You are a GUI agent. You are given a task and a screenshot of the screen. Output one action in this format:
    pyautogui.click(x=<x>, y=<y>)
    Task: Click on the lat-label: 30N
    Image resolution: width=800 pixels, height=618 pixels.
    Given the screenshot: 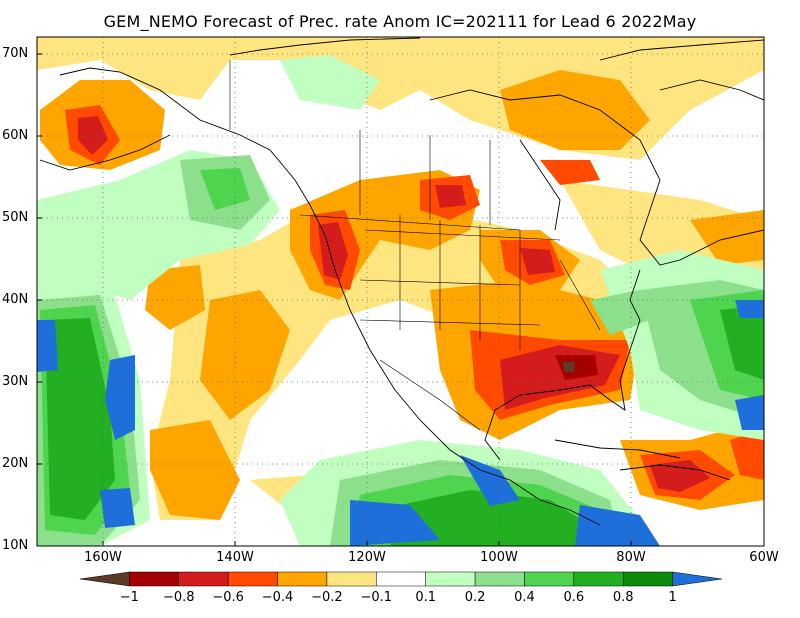 What is the action you would take?
    pyautogui.click(x=15, y=381)
    